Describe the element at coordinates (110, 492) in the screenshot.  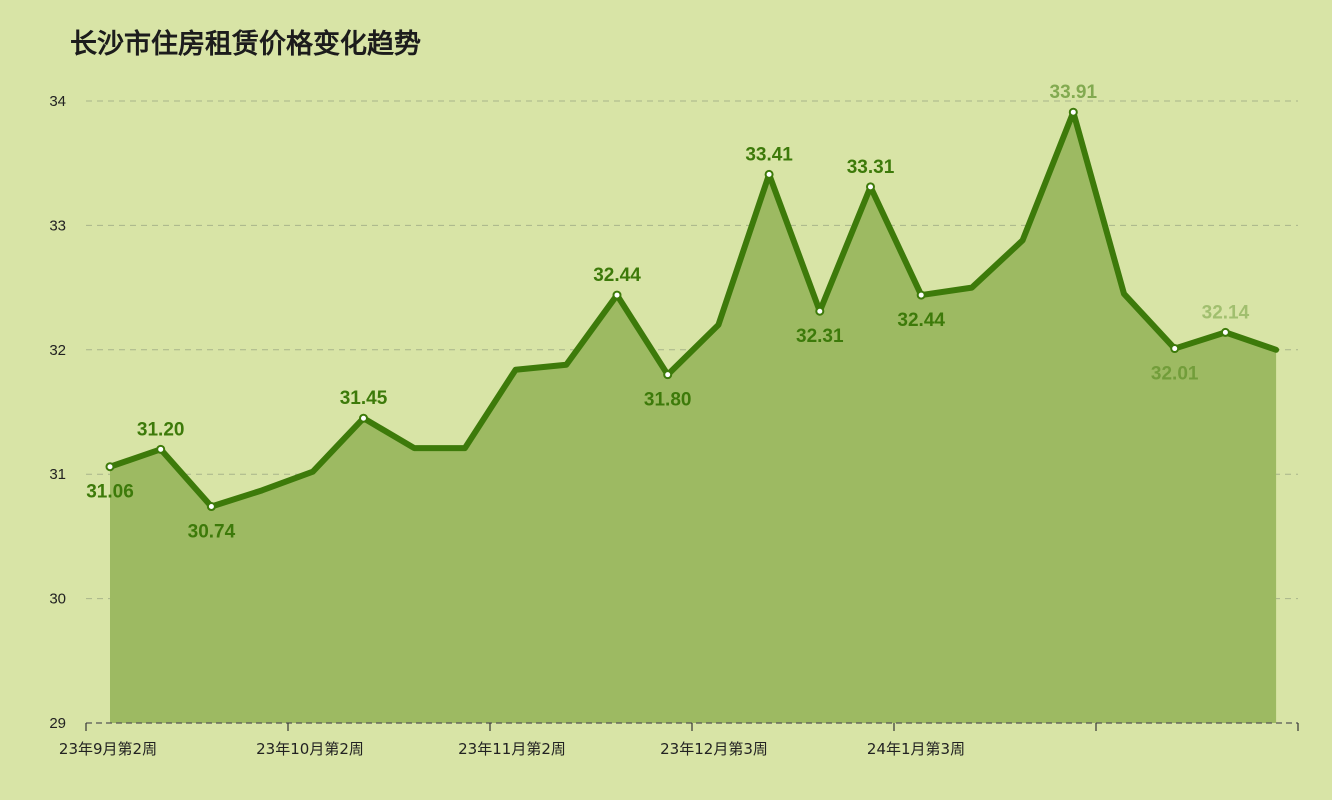
I see `data-label: 31.06` at that location.